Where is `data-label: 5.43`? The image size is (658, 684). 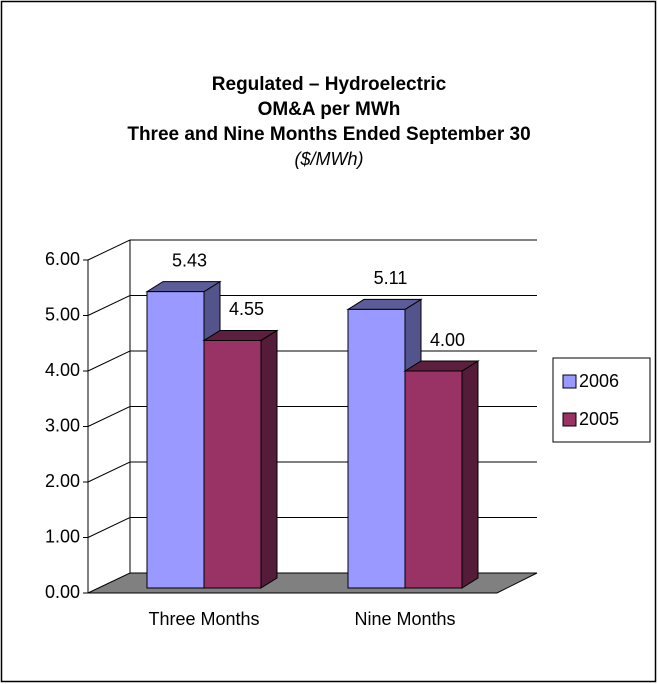 data-label: 5.43 is located at coordinates (189, 260).